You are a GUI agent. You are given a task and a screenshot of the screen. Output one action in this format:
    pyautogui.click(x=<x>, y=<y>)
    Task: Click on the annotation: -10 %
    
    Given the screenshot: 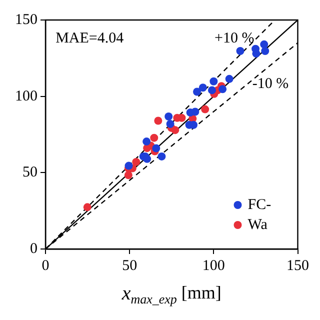 What is the action you would take?
    pyautogui.click(x=270, y=84)
    